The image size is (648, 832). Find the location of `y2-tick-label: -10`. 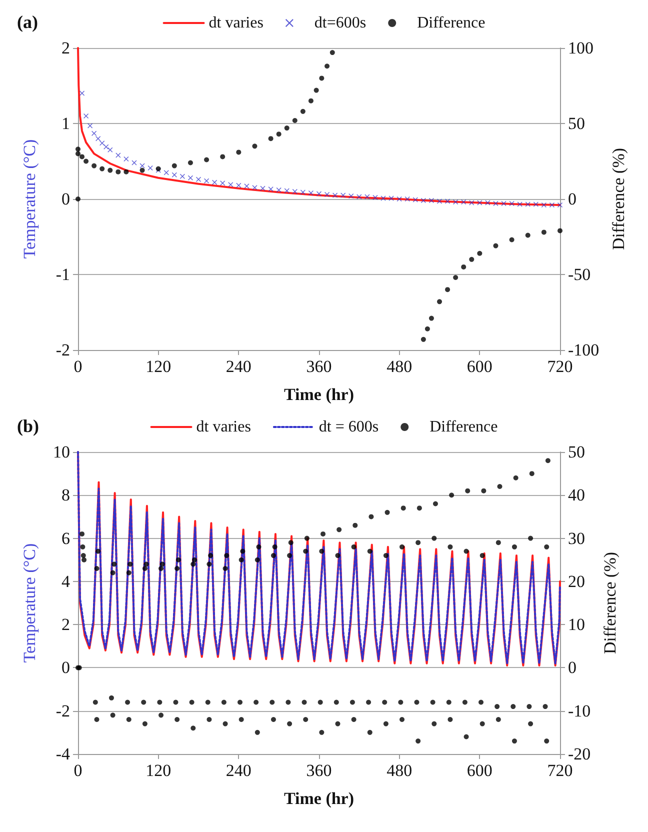

y2-tick-label: -10 is located at coordinates (579, 710).